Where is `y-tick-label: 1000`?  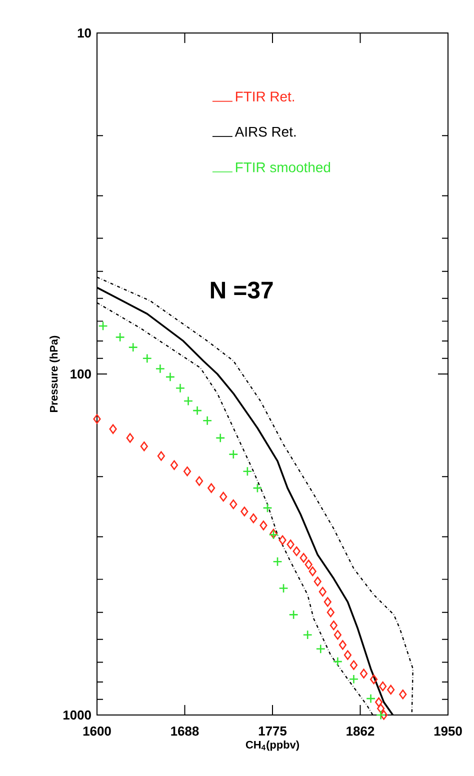
y-tick-label: 1000 is located at coordinates (77, 715).